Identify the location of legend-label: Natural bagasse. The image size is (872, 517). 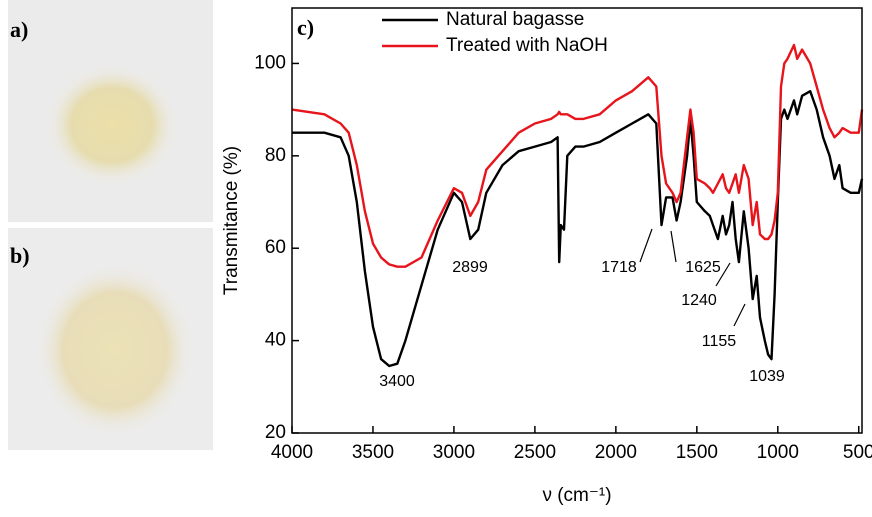
(515, 19).